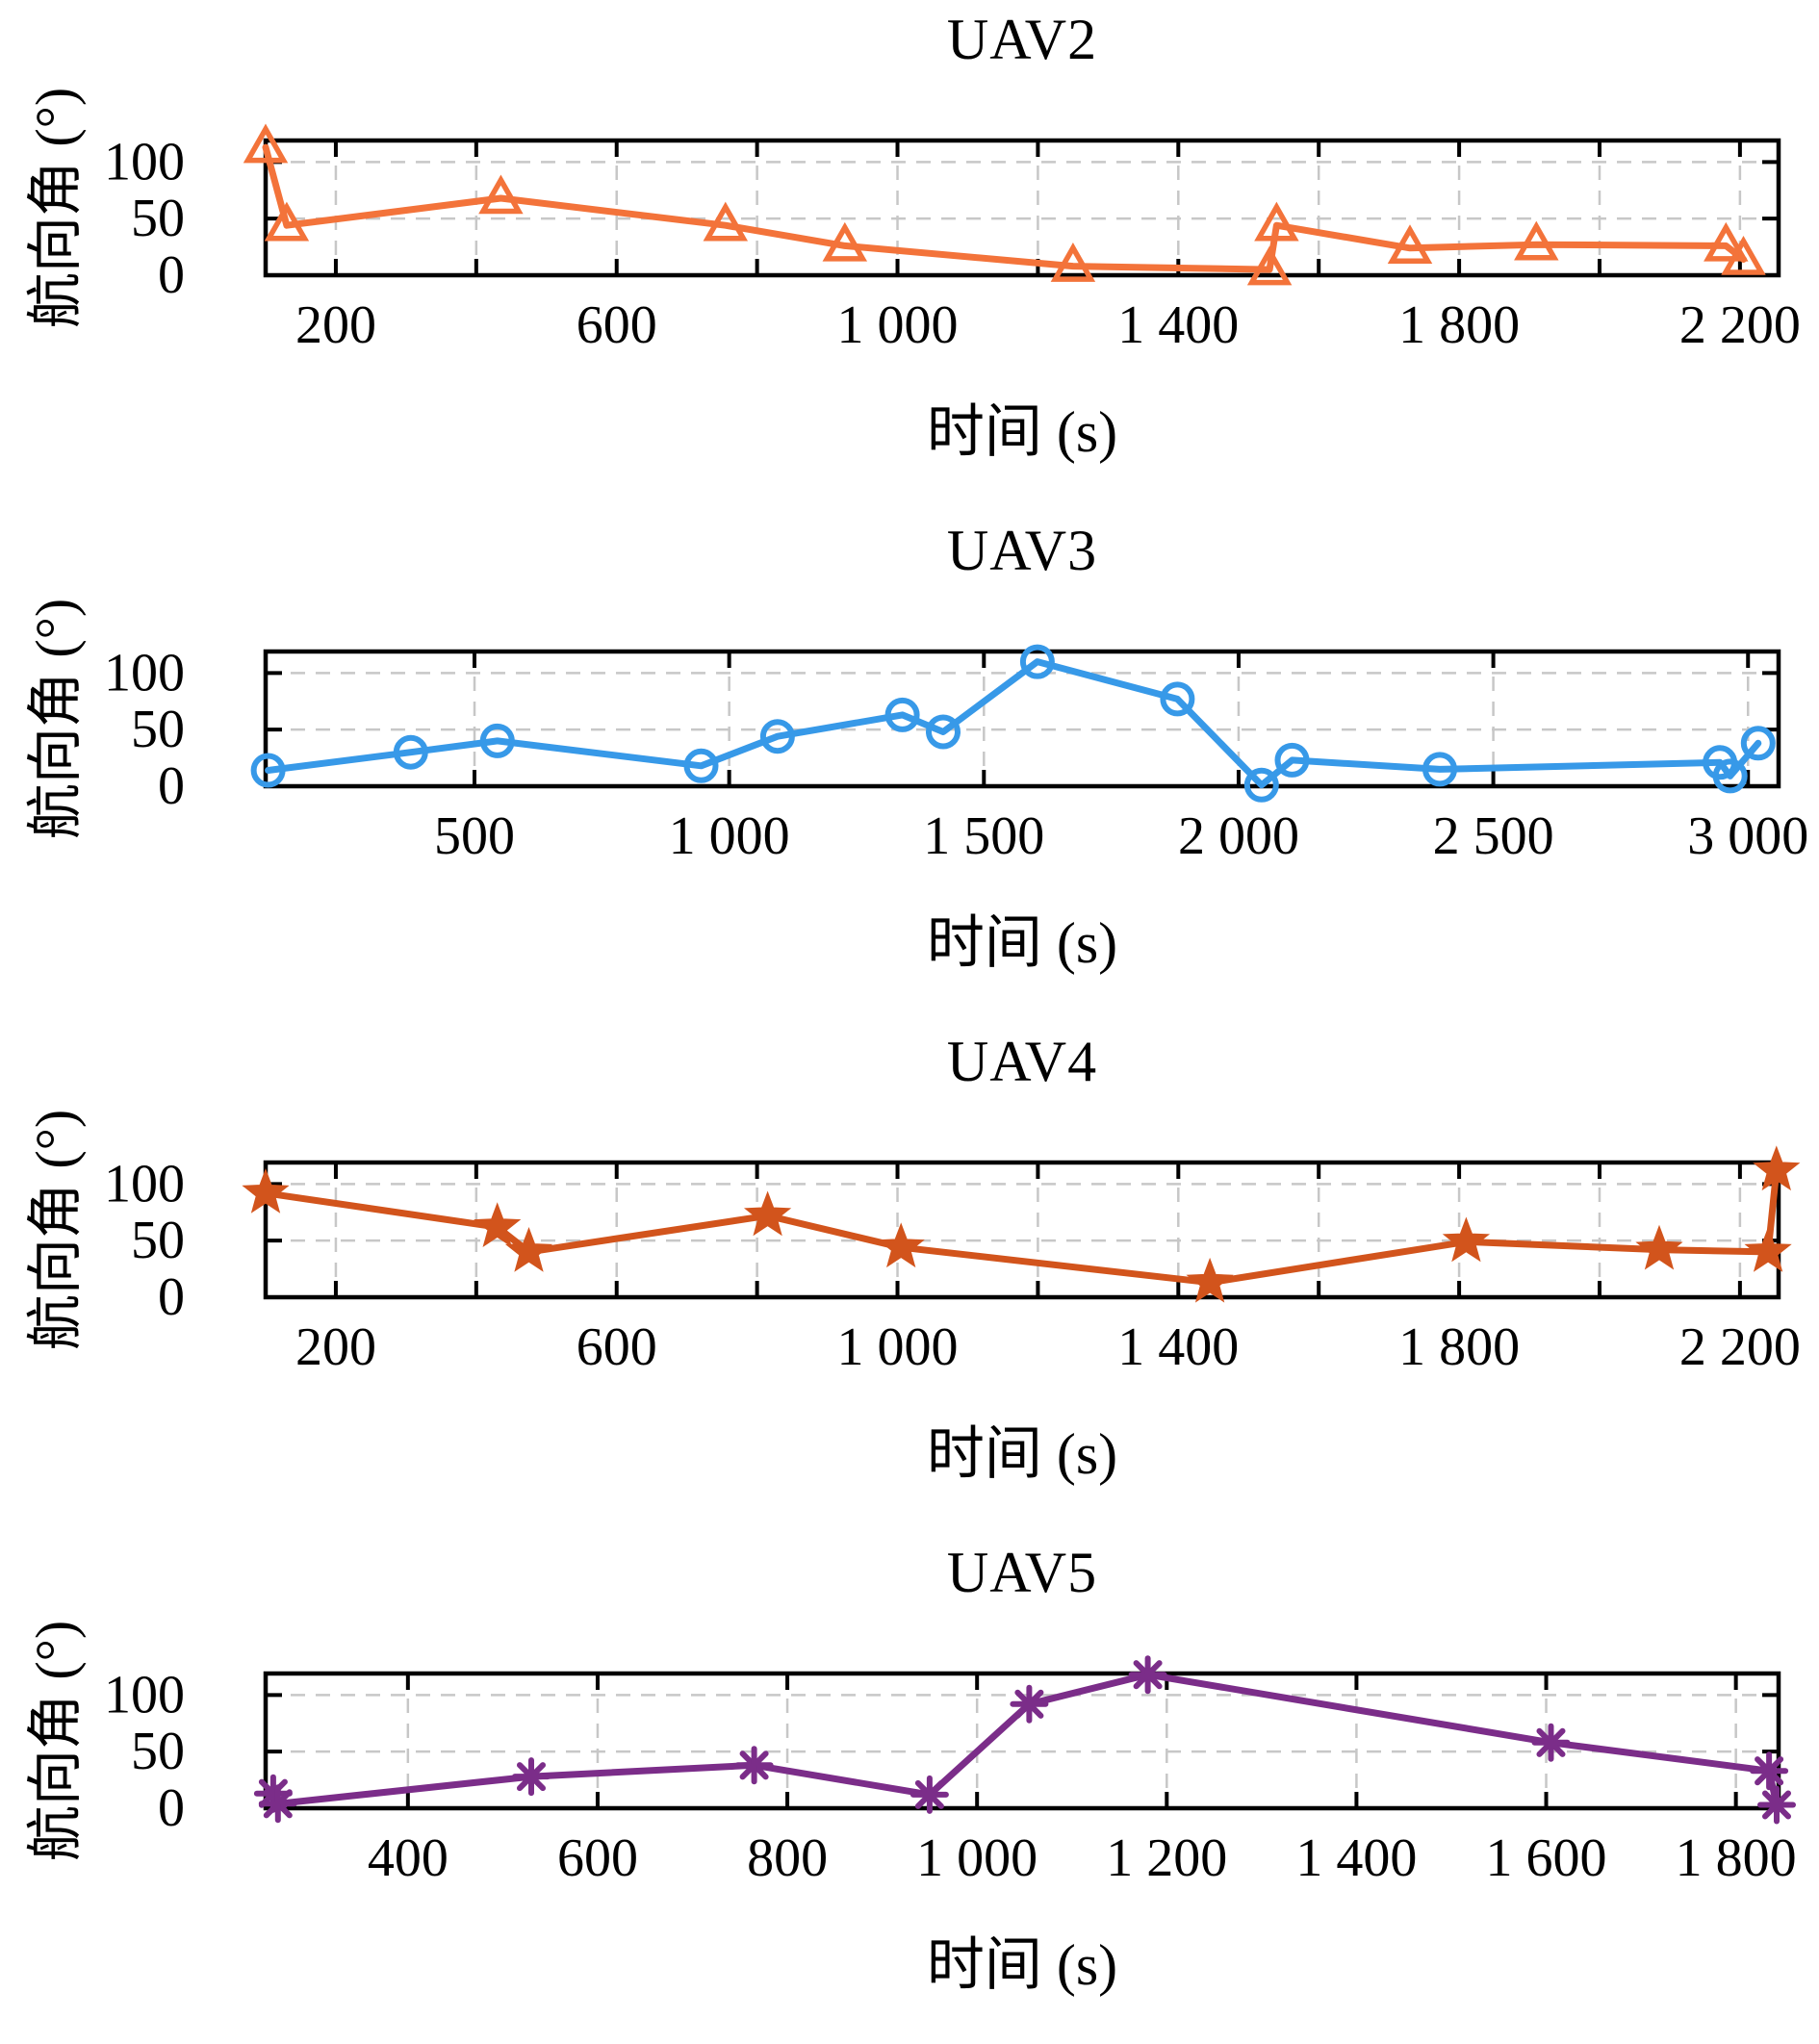 This screenshot has width=1819, height=2044. What do you see at coordinates (1022, 1572) in the screenshot?
I see `chart-title-uav5: UAV5` at bounding box center [1022, 1572].